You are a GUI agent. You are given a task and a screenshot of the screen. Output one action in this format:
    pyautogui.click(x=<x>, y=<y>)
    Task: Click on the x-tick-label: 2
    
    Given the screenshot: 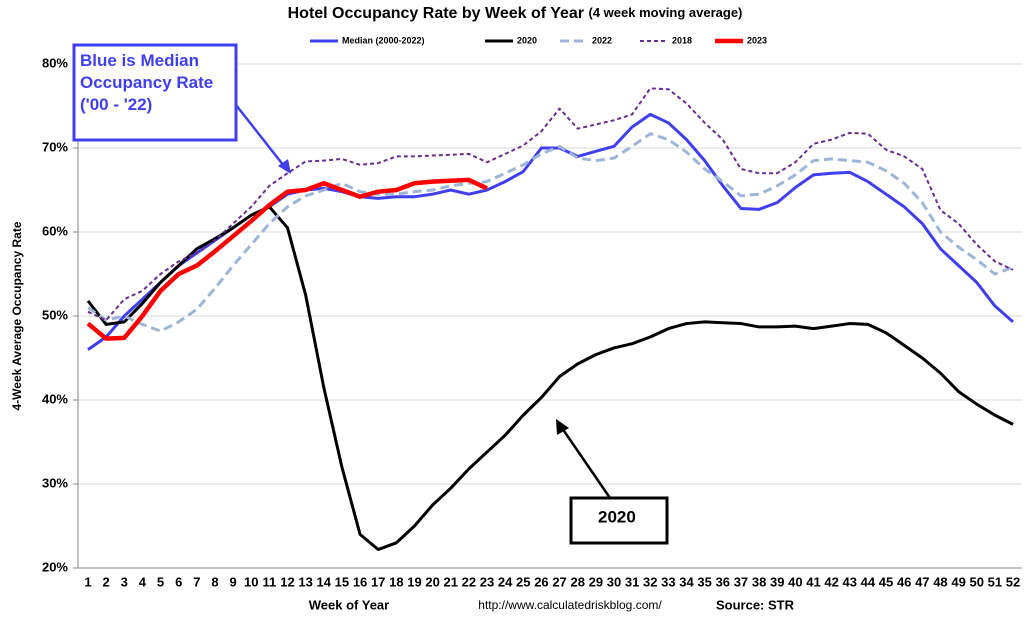 What is the action you would take?
    pyautogui.click(x=106, y=581)
    